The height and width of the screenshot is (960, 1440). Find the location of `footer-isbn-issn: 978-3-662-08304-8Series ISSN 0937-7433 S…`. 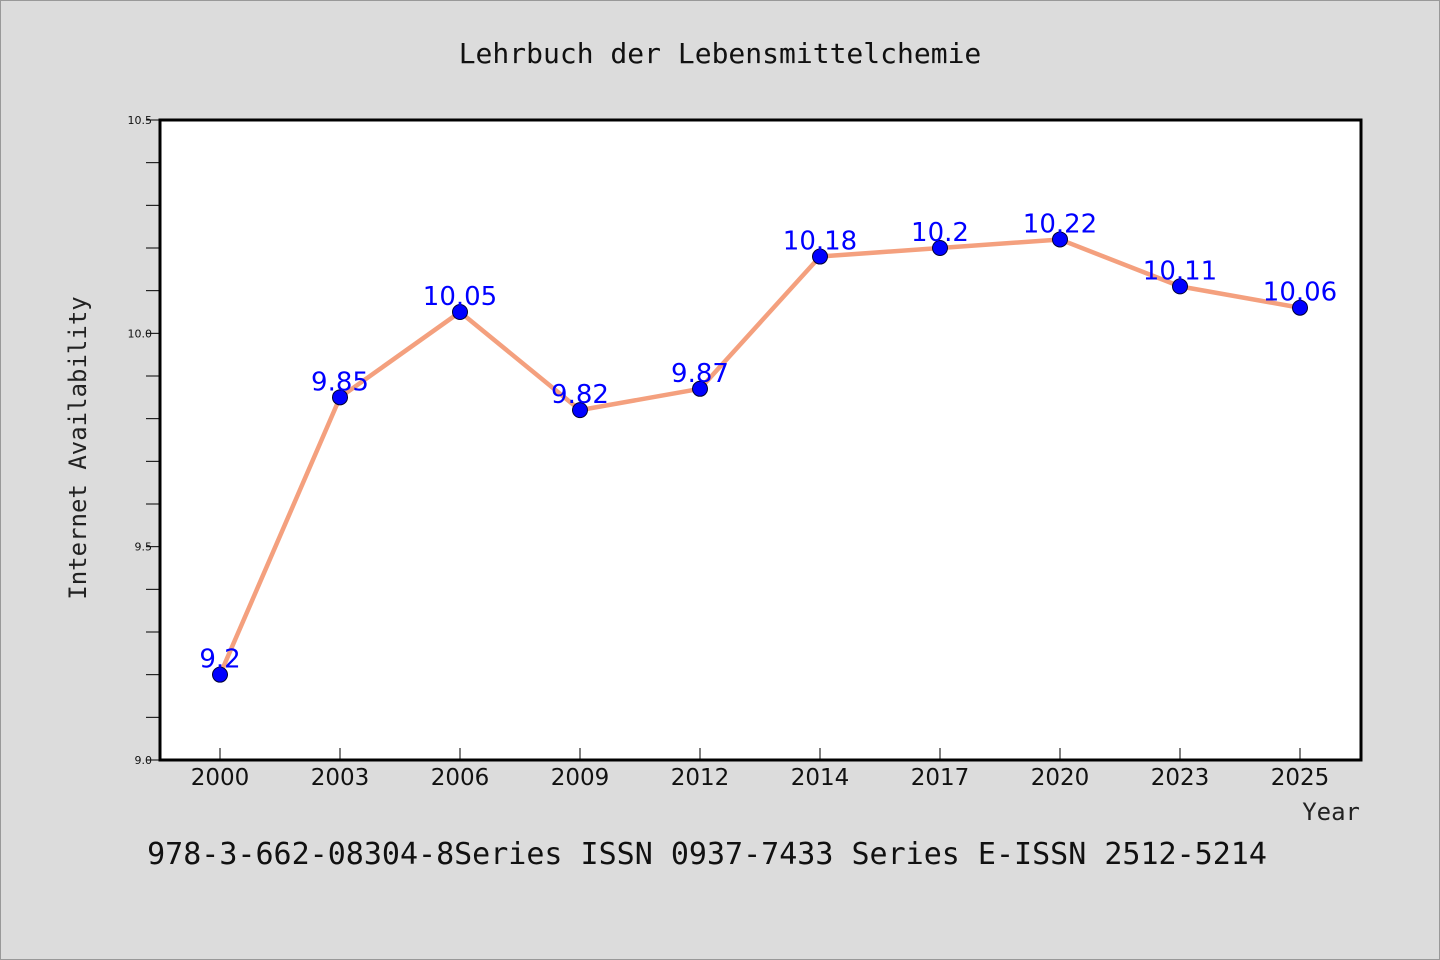

footer-isbn-issn: 978-3-662-08304-8Series ISSN 0937-7433 S… is located at coordinates (707, 854).